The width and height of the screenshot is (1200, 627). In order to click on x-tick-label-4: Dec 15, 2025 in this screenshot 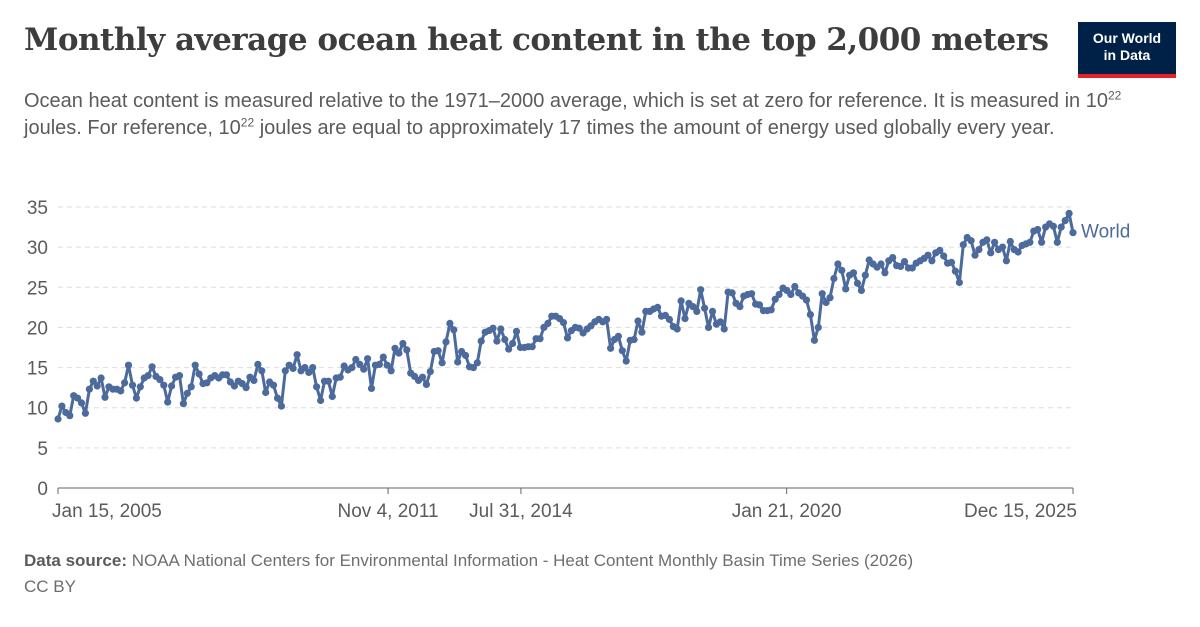, I will do `click(1020, 511)`.